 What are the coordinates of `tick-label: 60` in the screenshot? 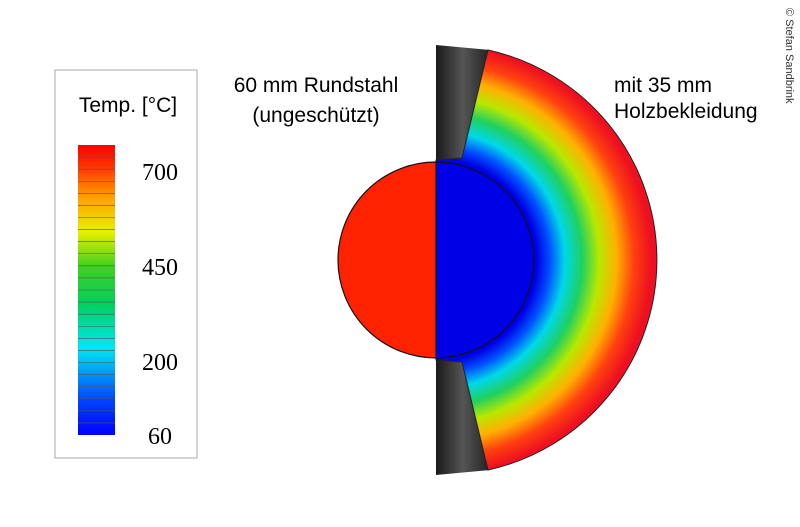 It's located at (160, 437).